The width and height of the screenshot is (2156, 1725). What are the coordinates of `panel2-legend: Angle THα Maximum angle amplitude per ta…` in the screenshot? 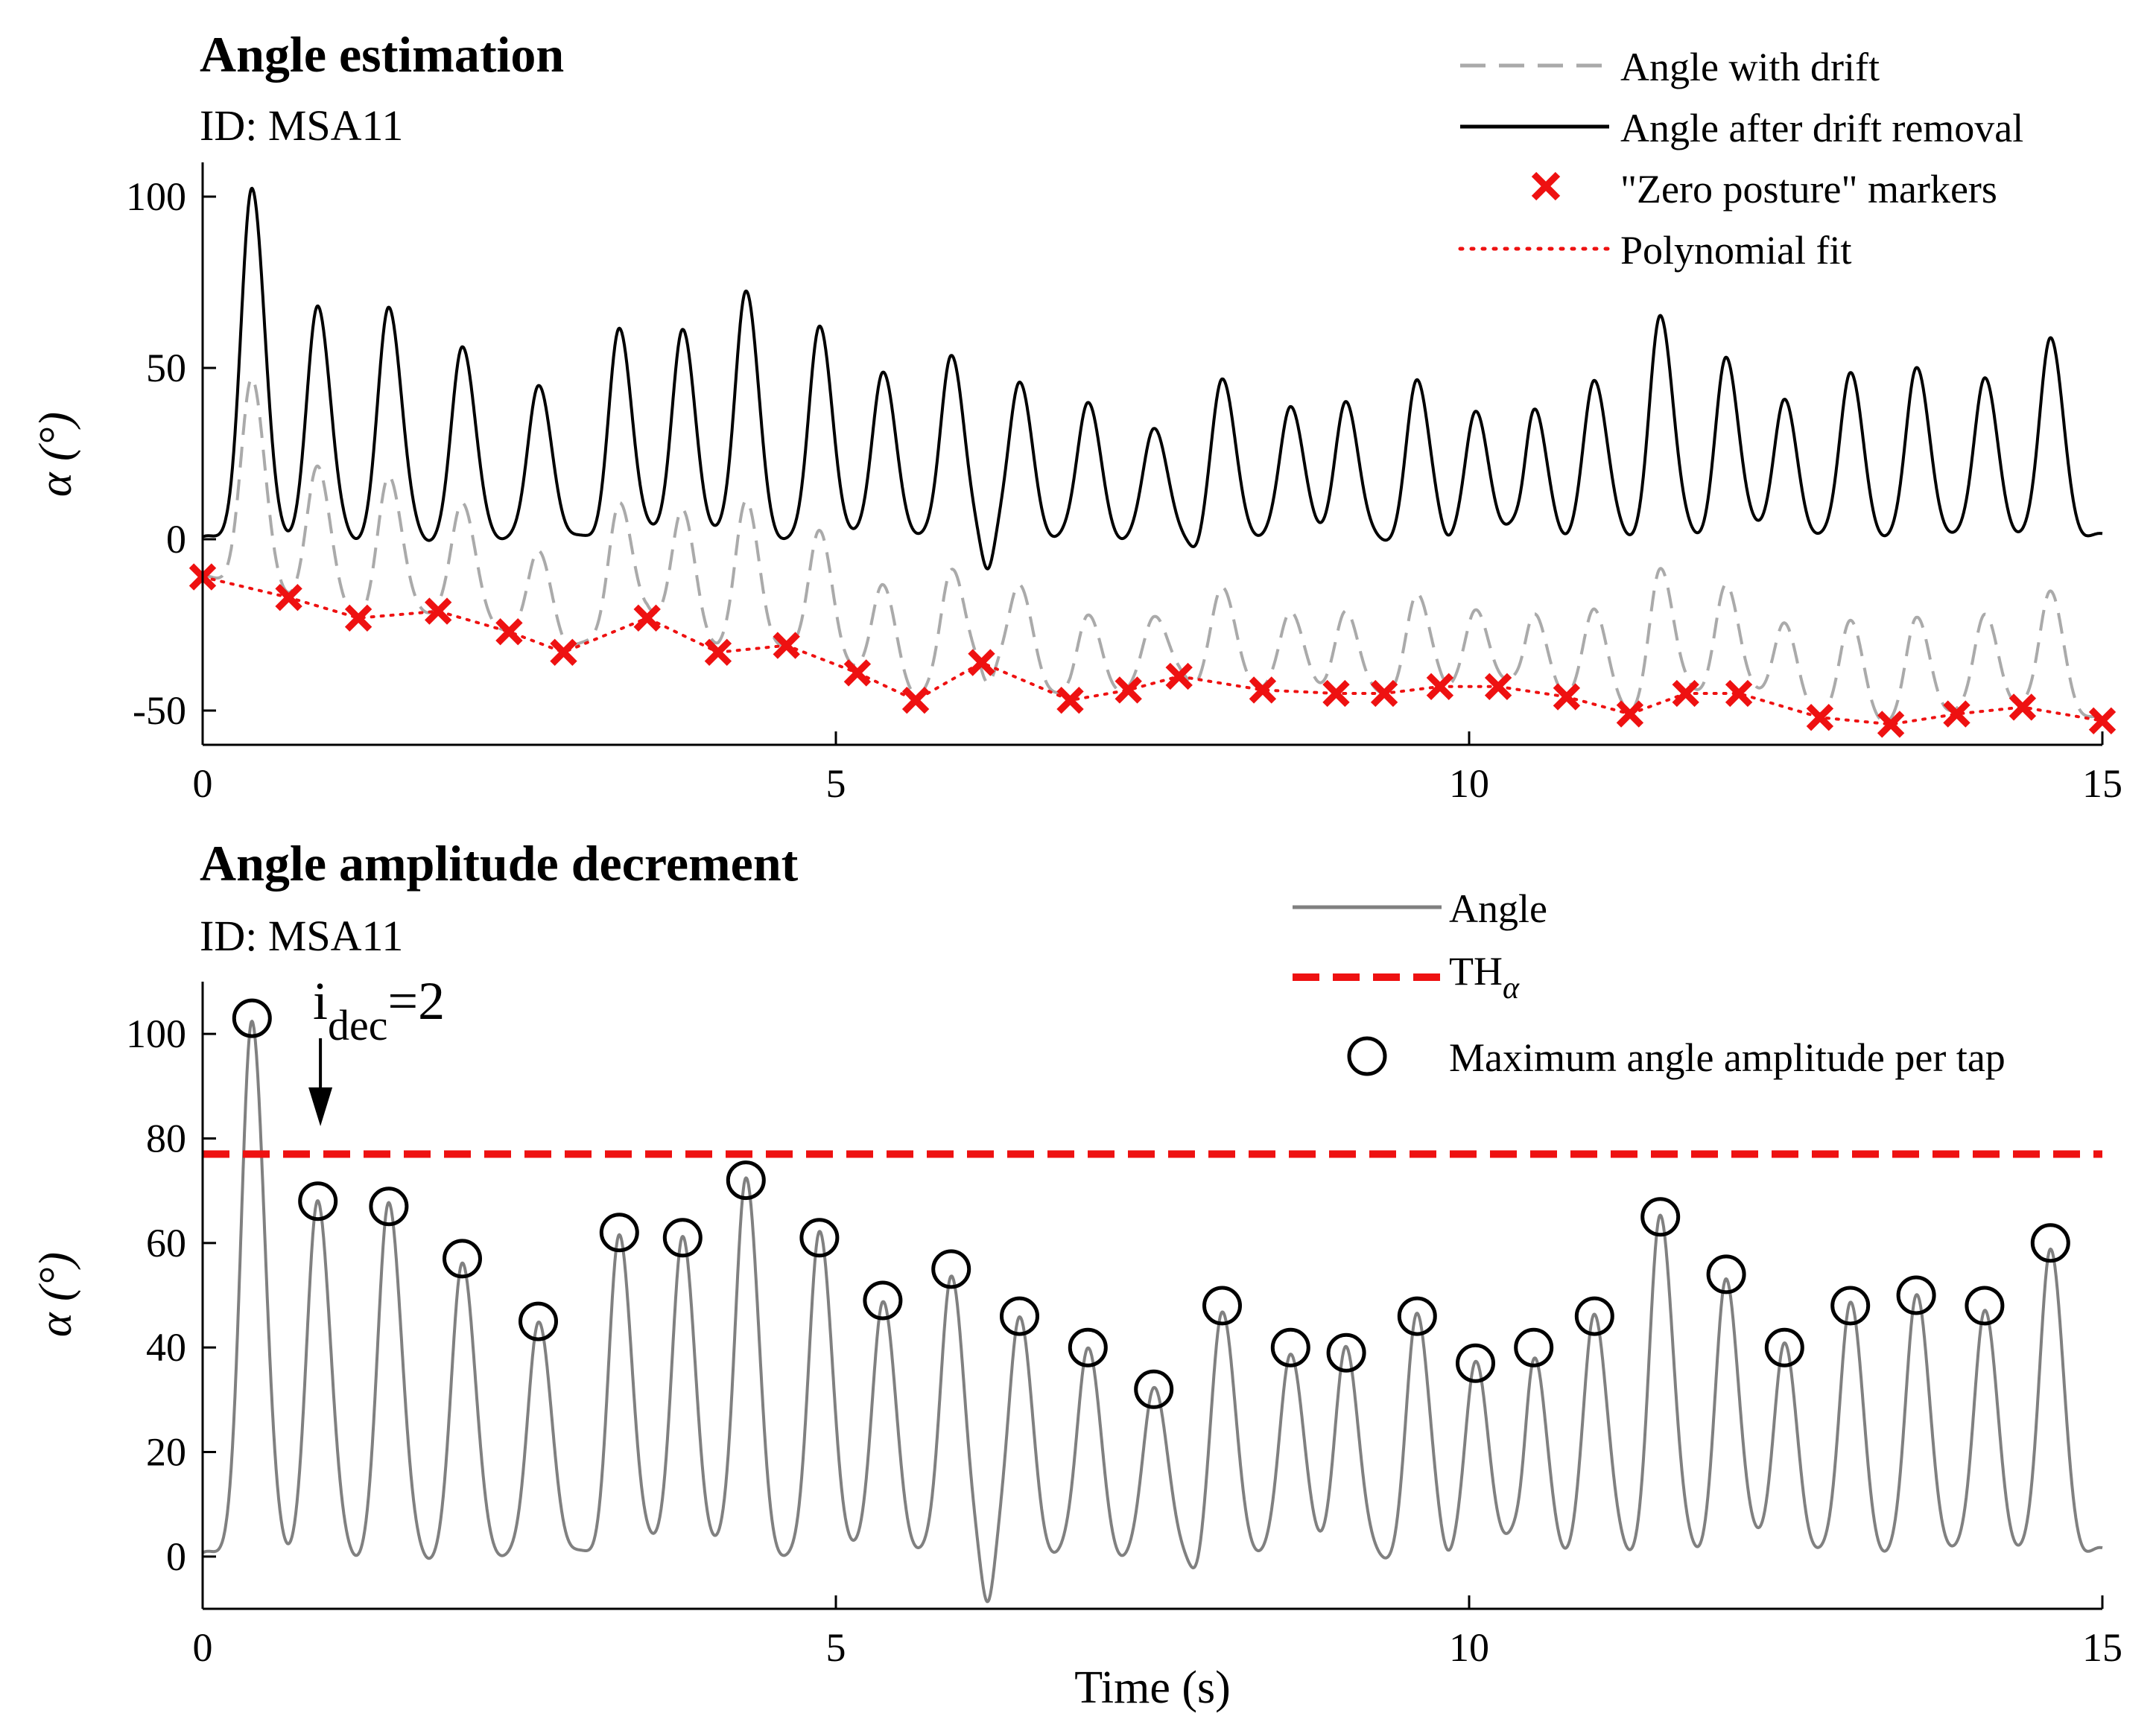 It's located at (1649, 983).